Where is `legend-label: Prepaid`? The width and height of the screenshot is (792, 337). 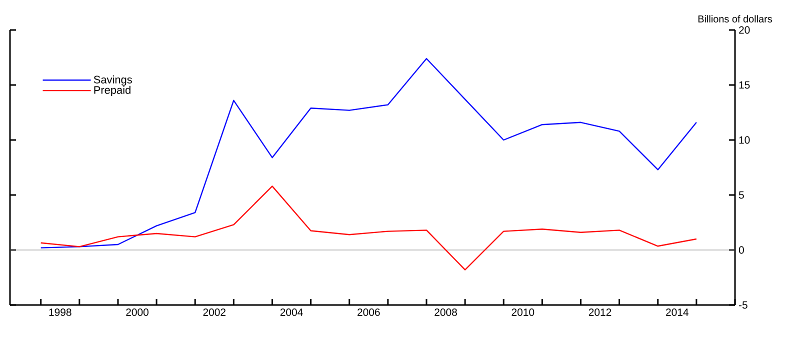
legend-label: Prepaid is located at coordinates (112, 91).